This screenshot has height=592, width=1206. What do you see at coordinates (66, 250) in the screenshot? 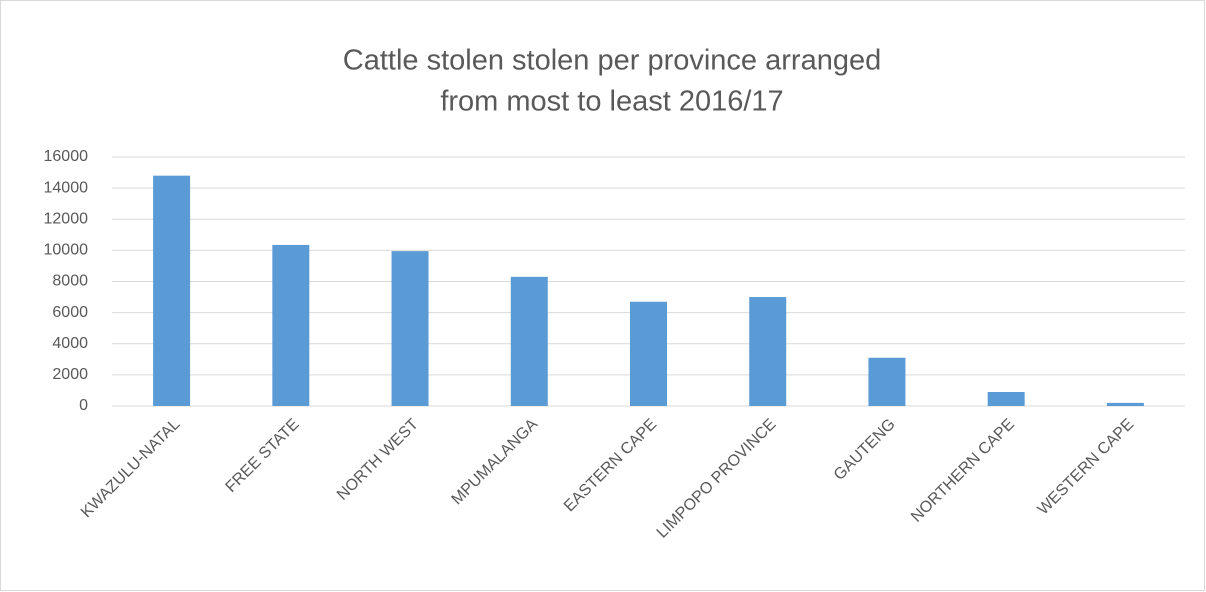
I see `y-tick-label: 10000` at bounding box center [66, 250].